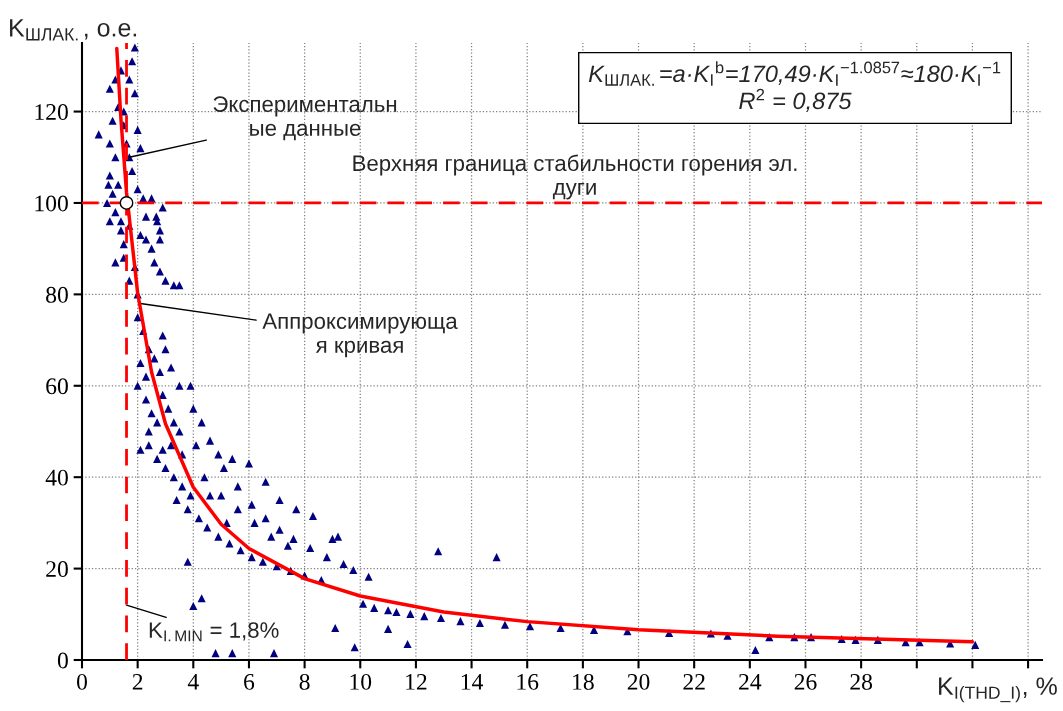  What do you see at coordinates (304, 681) in the screenshot?
I see `x-tick-label: 8` at bounding box center [304, 681].